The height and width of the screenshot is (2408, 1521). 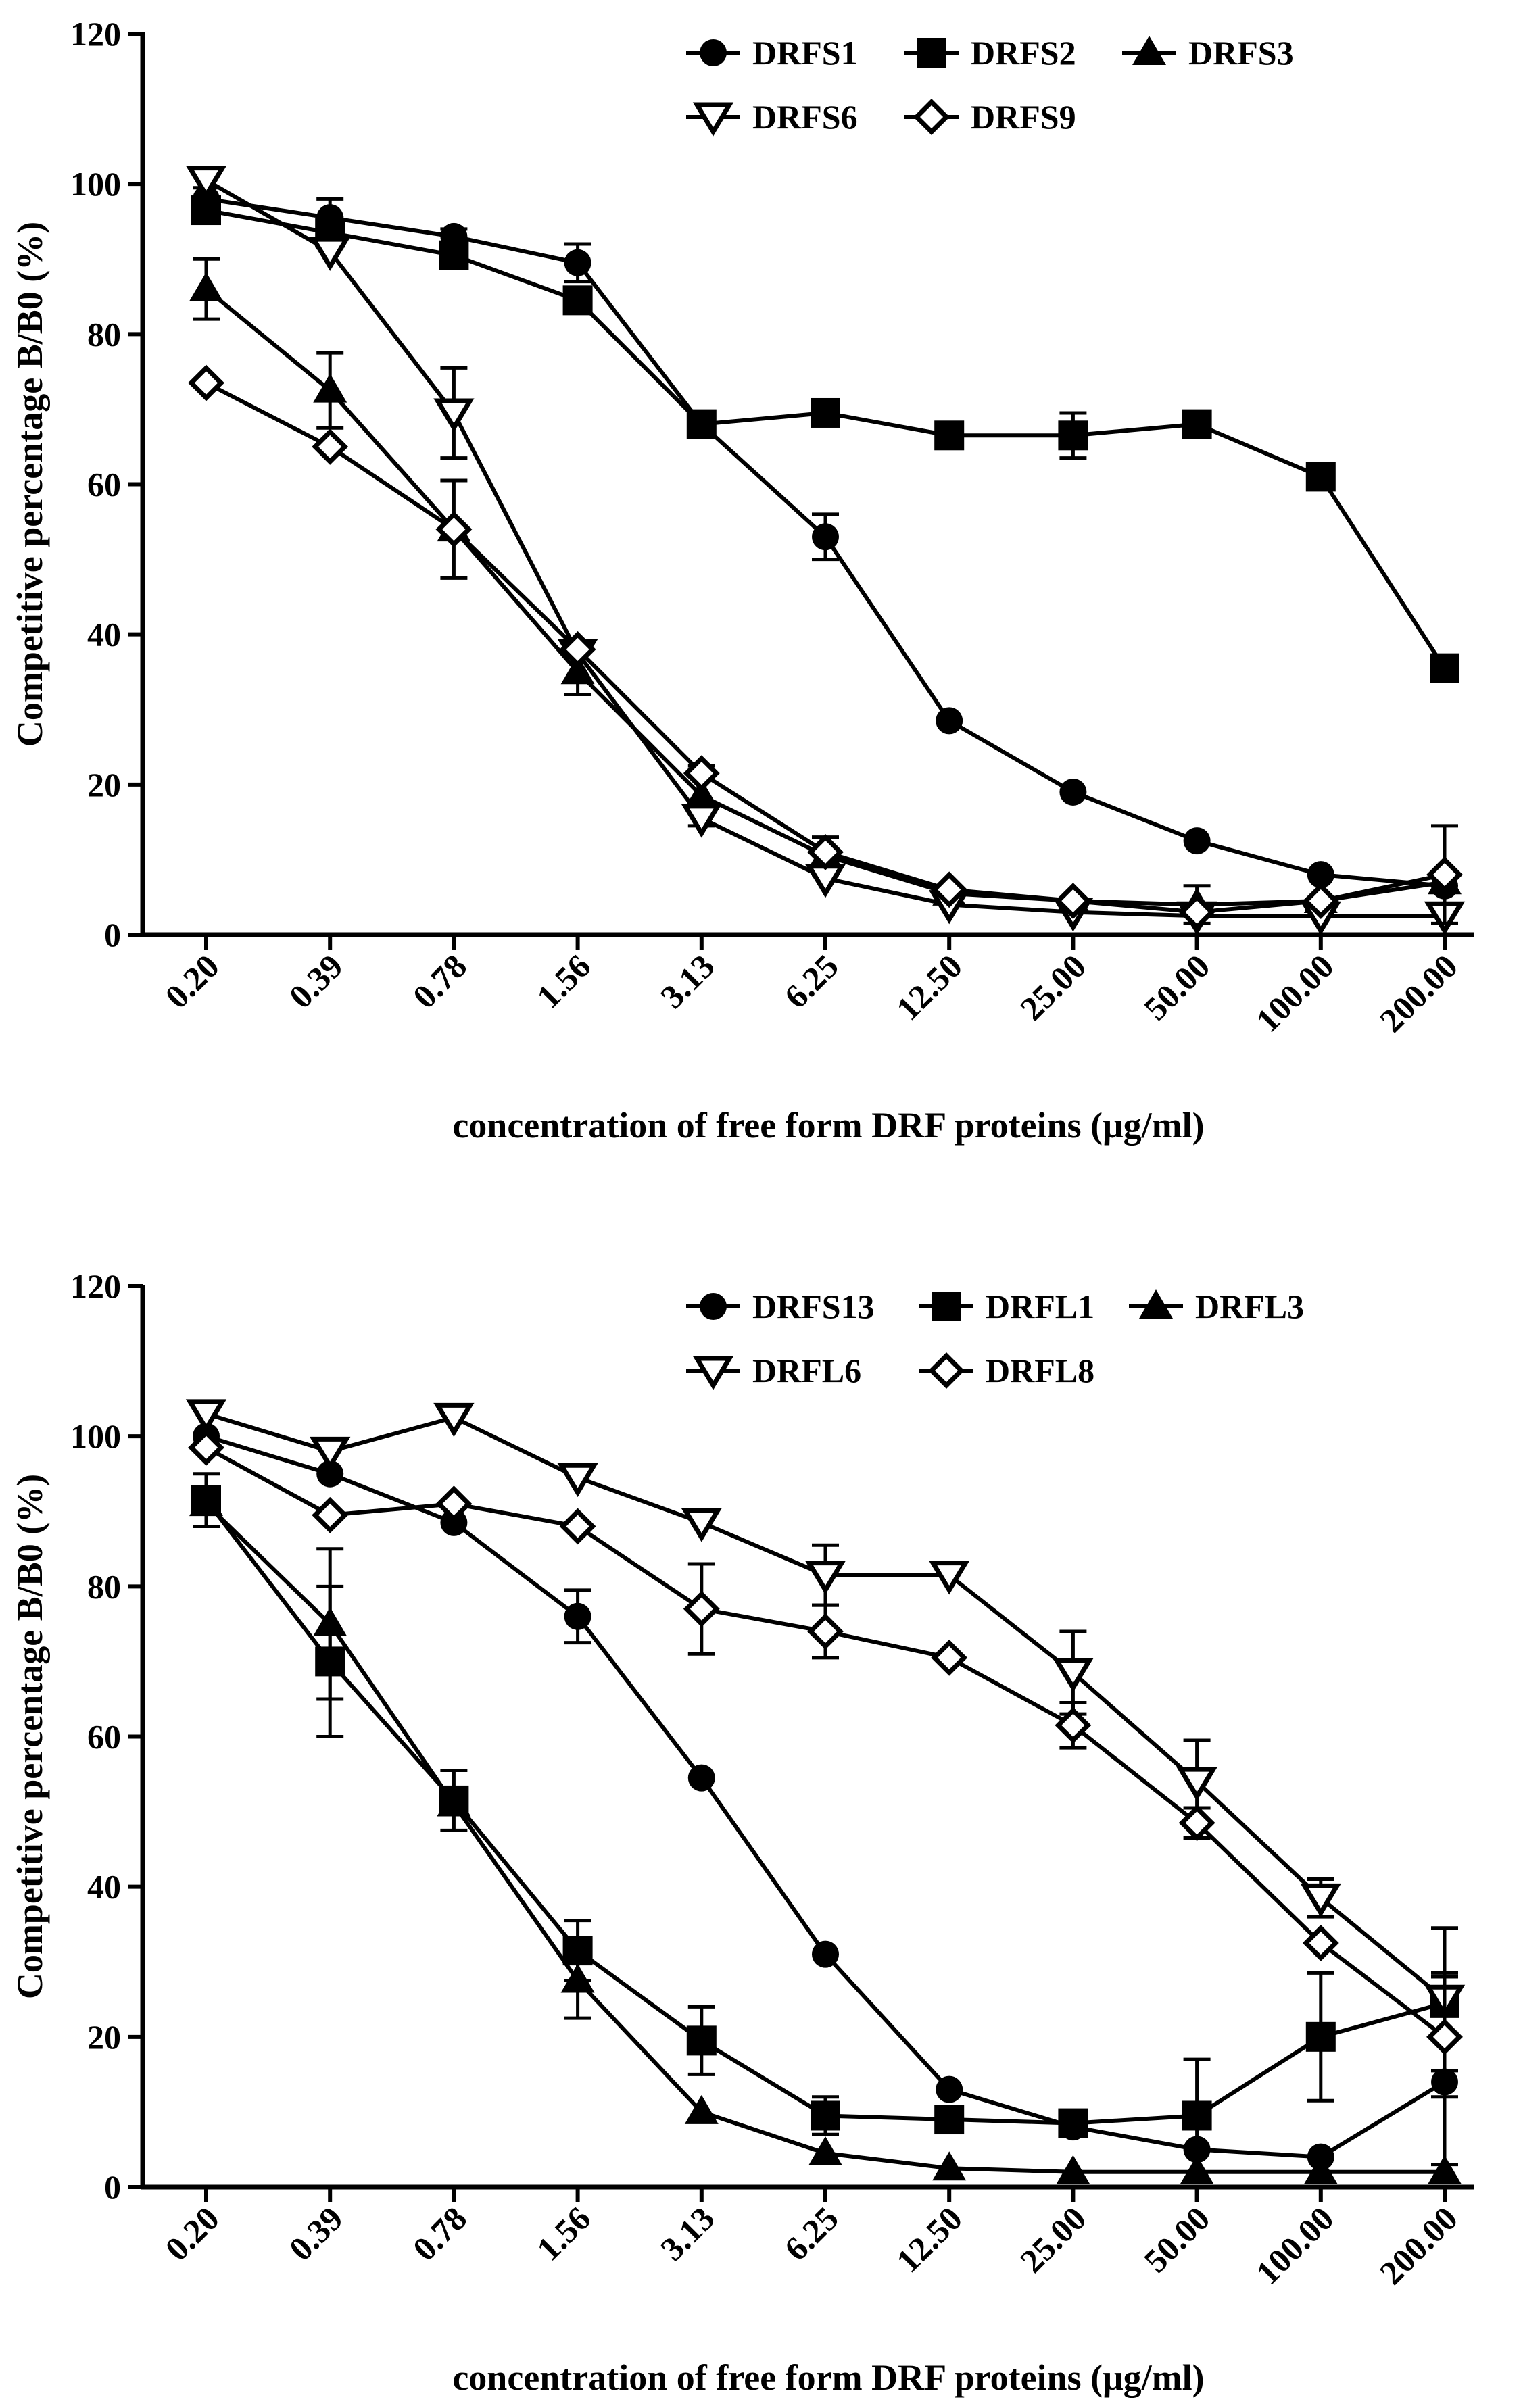 I want to click on x-tick-label: 50.00, so click(x=1177, y=987).